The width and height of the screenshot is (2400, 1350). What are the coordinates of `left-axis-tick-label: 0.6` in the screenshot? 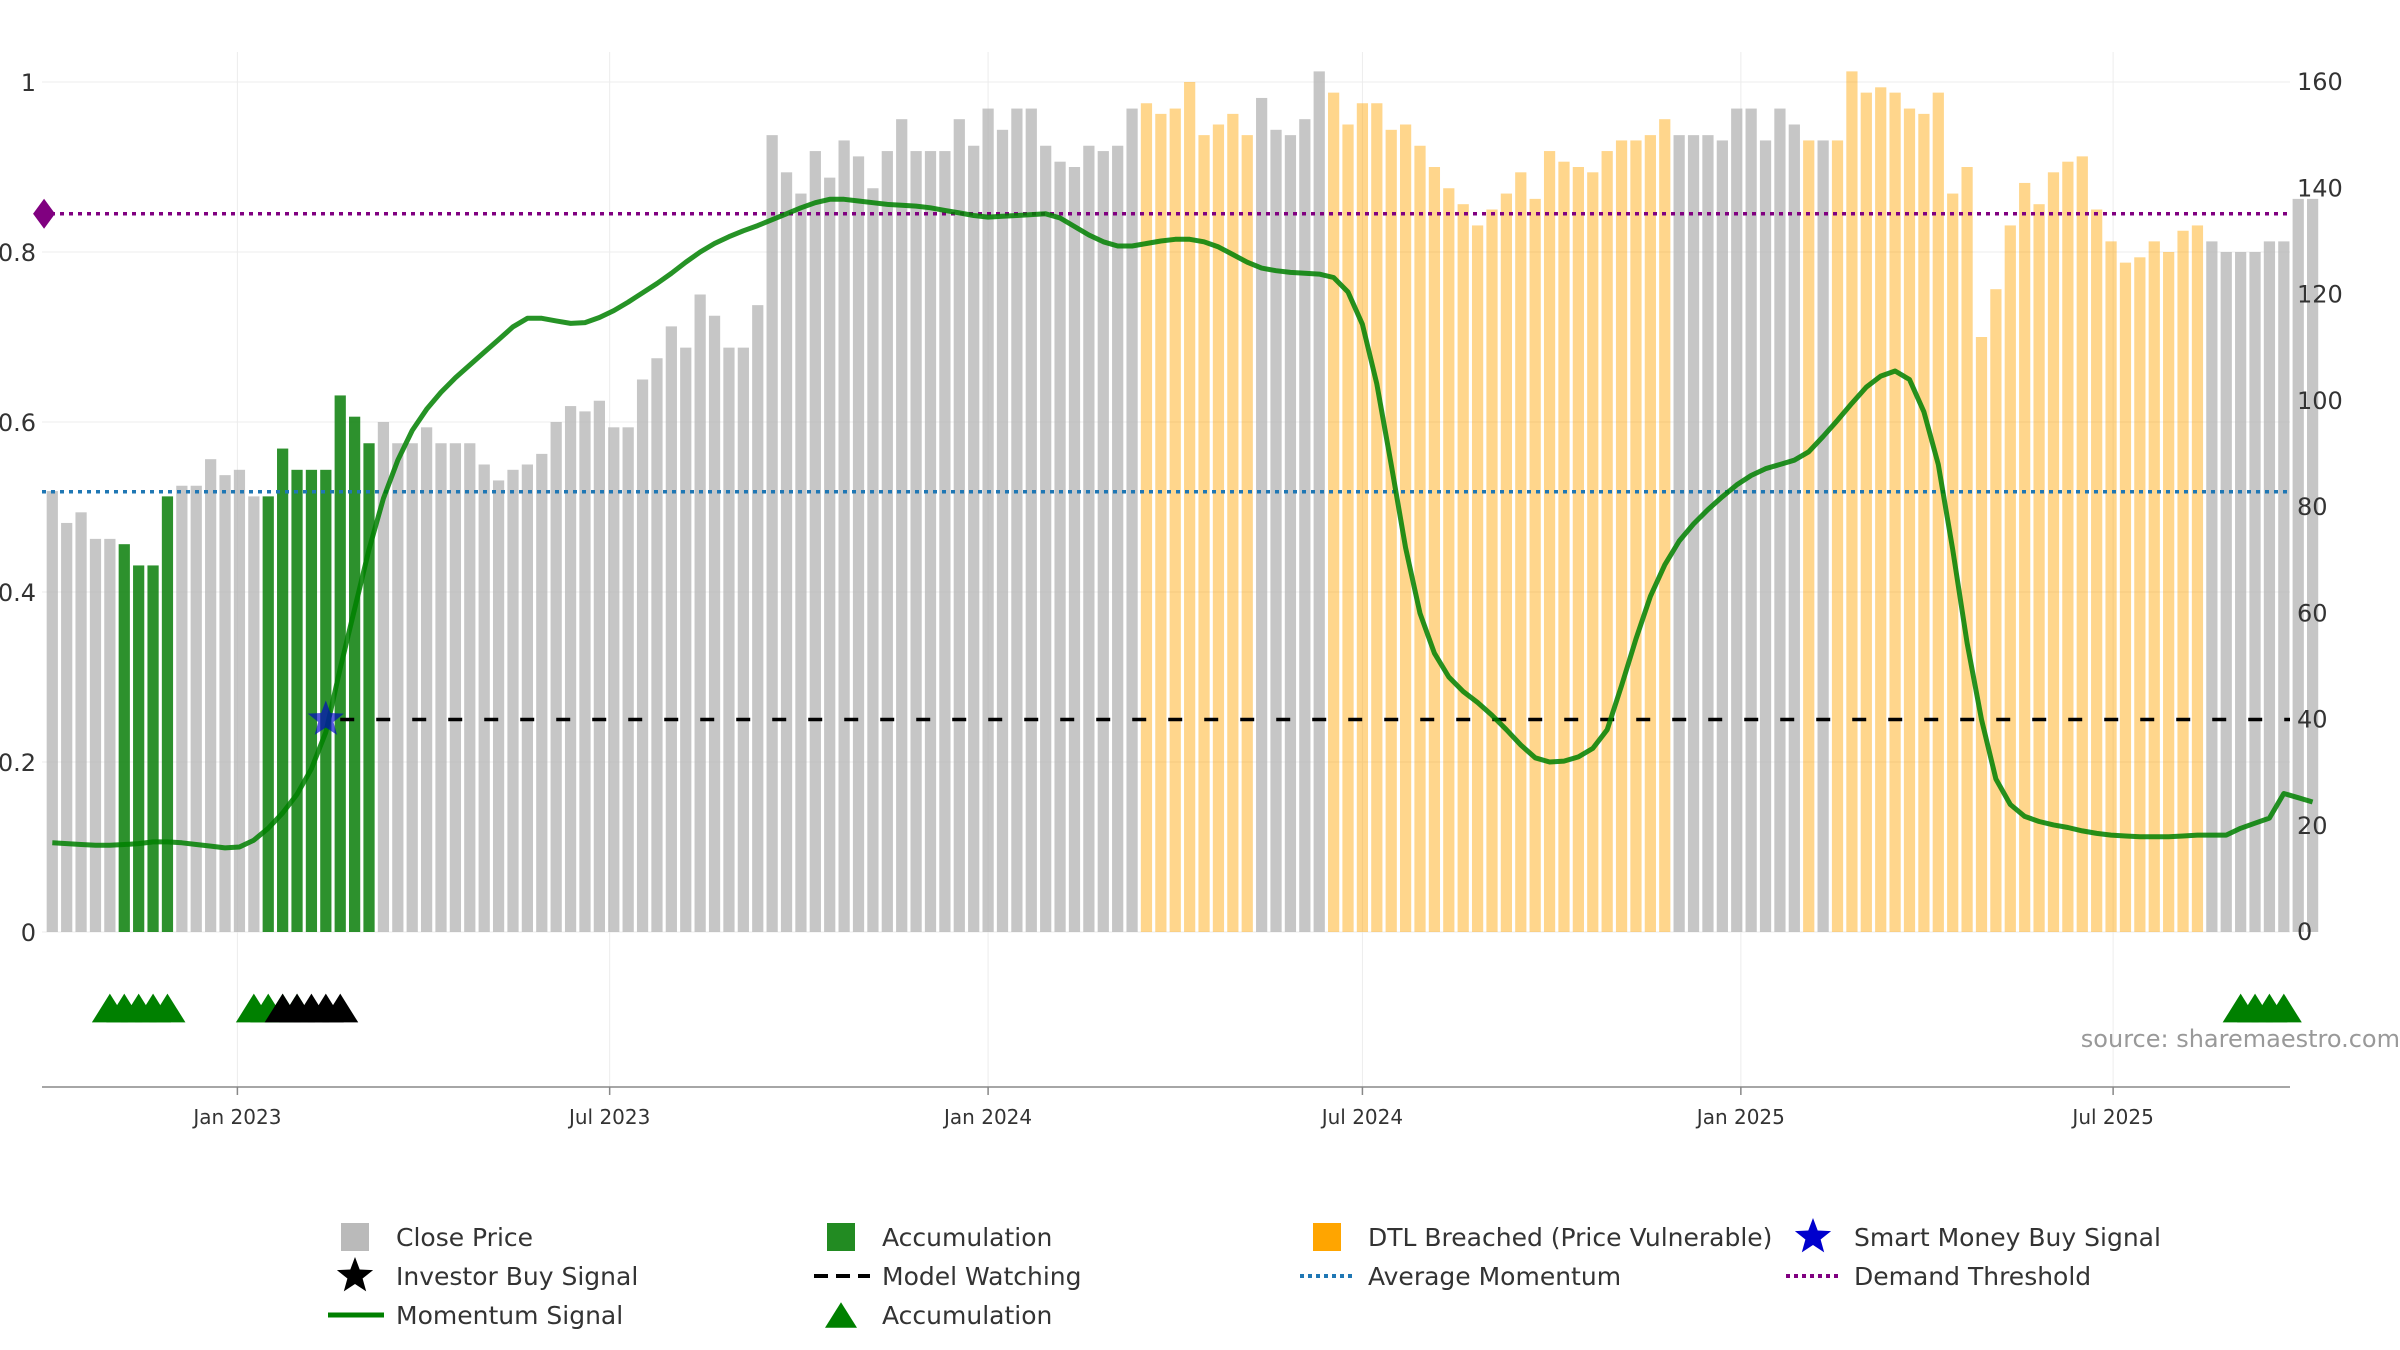 It's located at (18, 423).